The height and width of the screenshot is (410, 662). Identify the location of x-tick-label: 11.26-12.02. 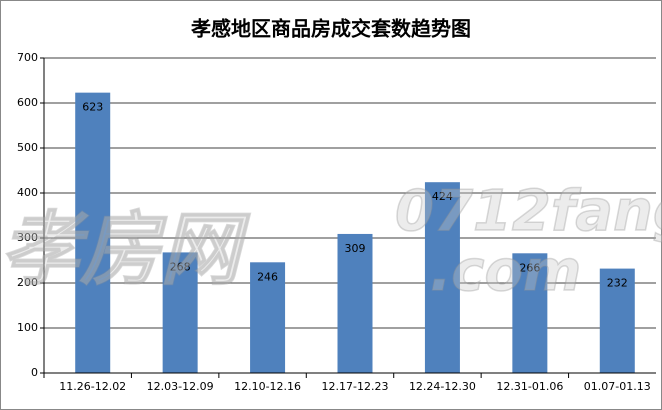
(92, 386).